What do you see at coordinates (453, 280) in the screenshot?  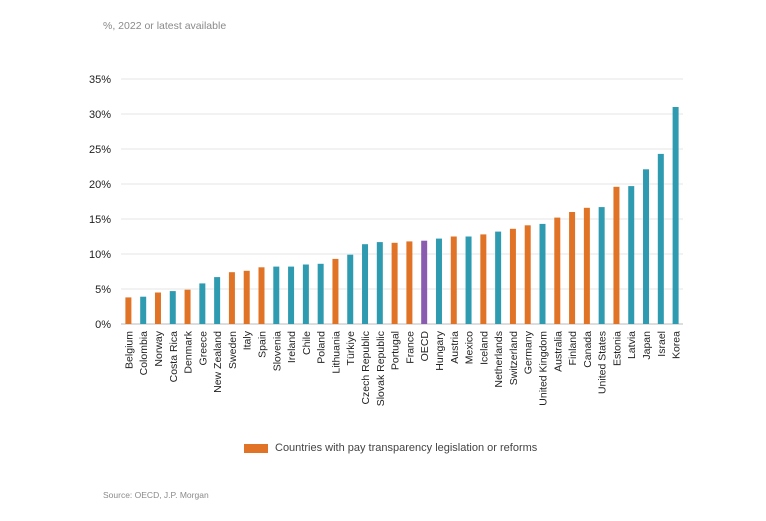 I see `bar-austria` at bounding box center [453, 280].